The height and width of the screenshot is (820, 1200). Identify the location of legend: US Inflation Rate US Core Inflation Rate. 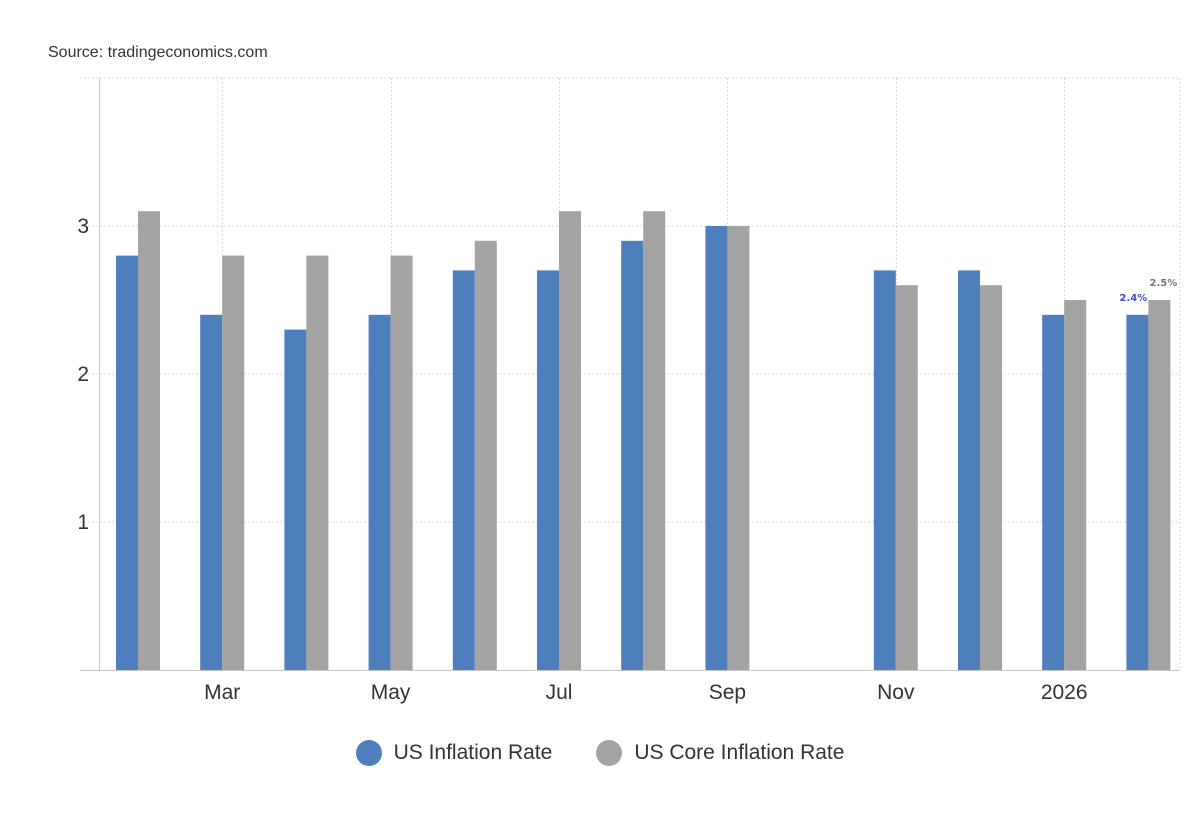
(600, 753).